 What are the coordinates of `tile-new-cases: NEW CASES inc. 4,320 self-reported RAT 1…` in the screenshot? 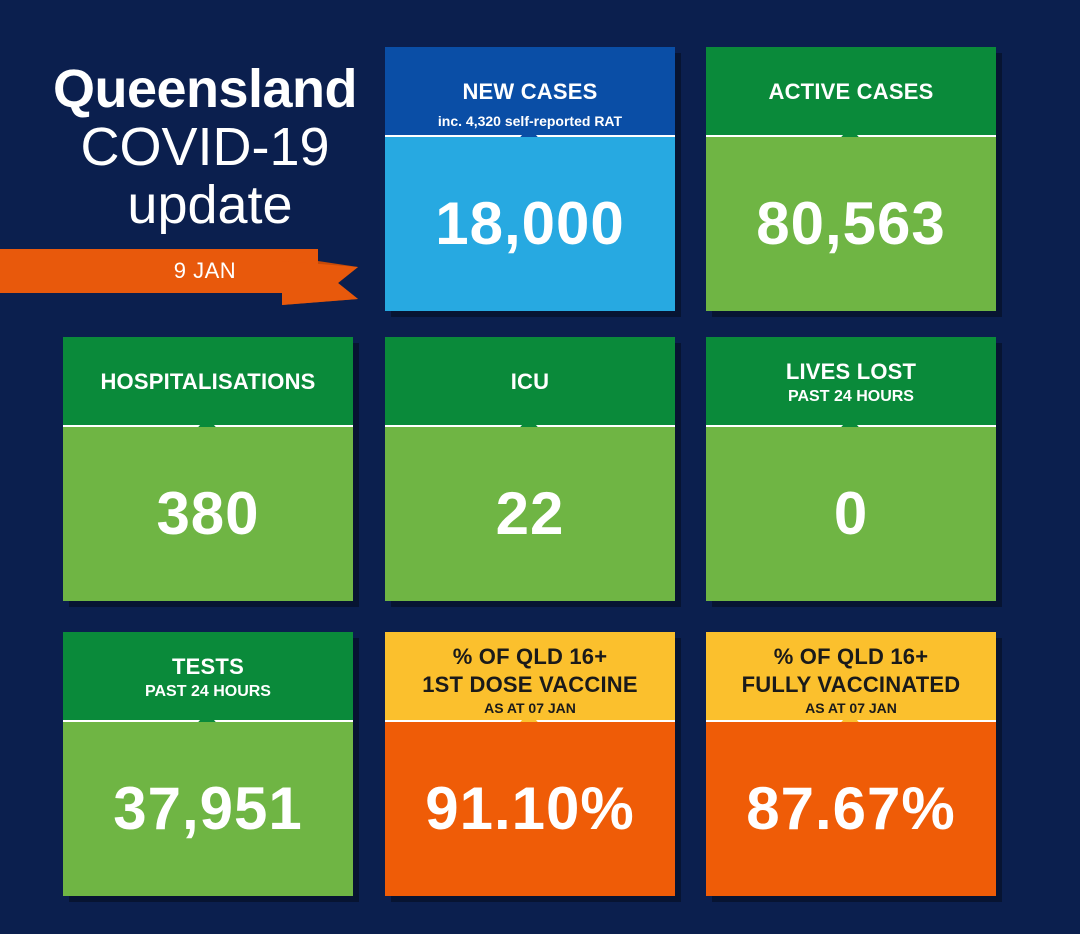 It's located at (530, 179).